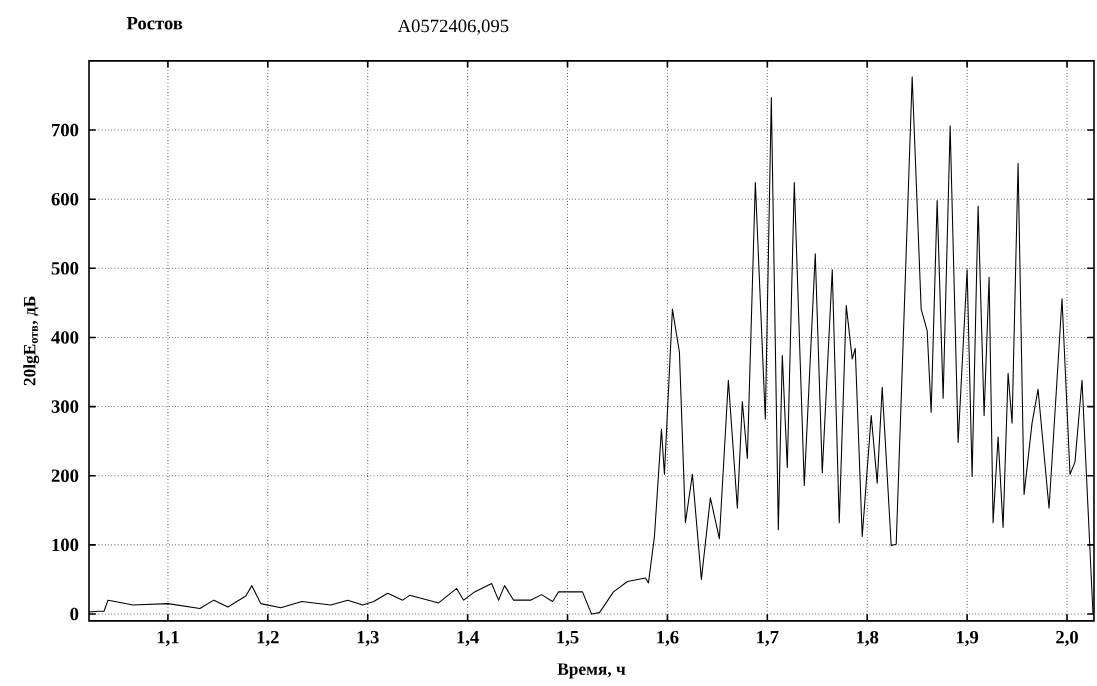  I want to click on y-tick-label: 200, so click(65, 476).